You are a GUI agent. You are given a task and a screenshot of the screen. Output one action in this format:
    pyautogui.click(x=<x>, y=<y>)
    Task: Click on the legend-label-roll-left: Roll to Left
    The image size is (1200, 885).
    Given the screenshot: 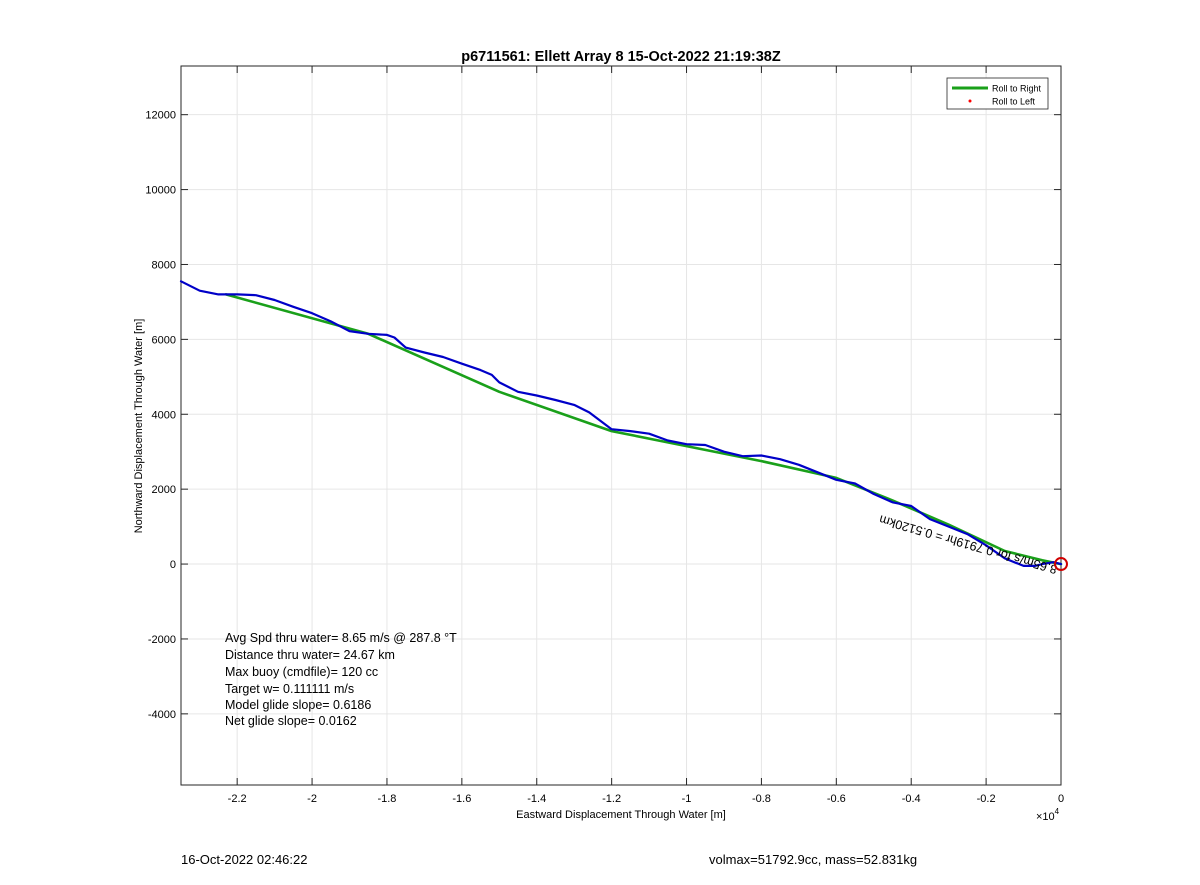 What is the action you would take?
    pyautogui.click(x=1014, y=102)
    